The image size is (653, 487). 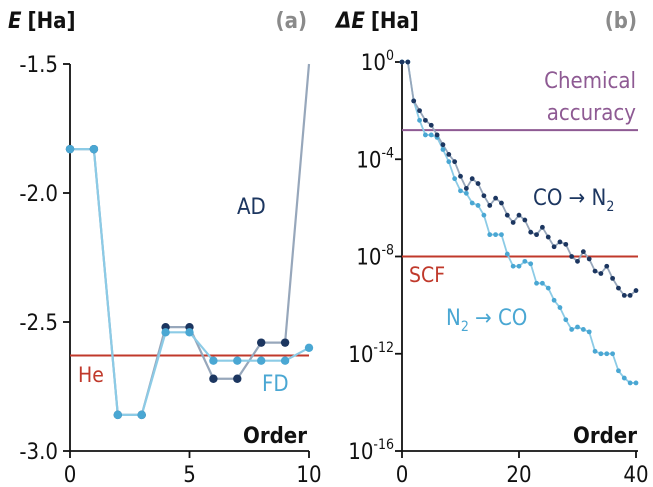 What do you see at coordinates (308, 475) in the screenshot?
I see `panel-a-x-tick-label: 10` at bounding box center [308, 475].